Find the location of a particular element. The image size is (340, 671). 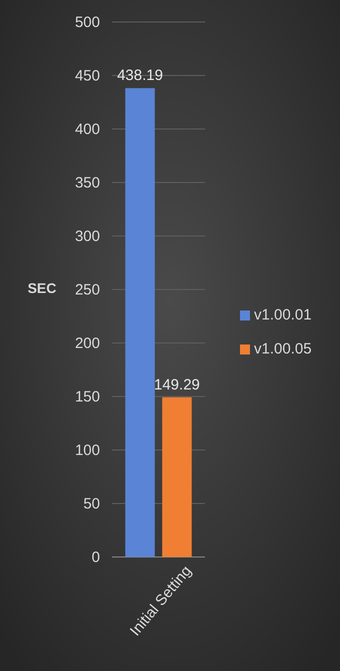

legend-label: v1.00.01 is located at coordinates (283, 315).